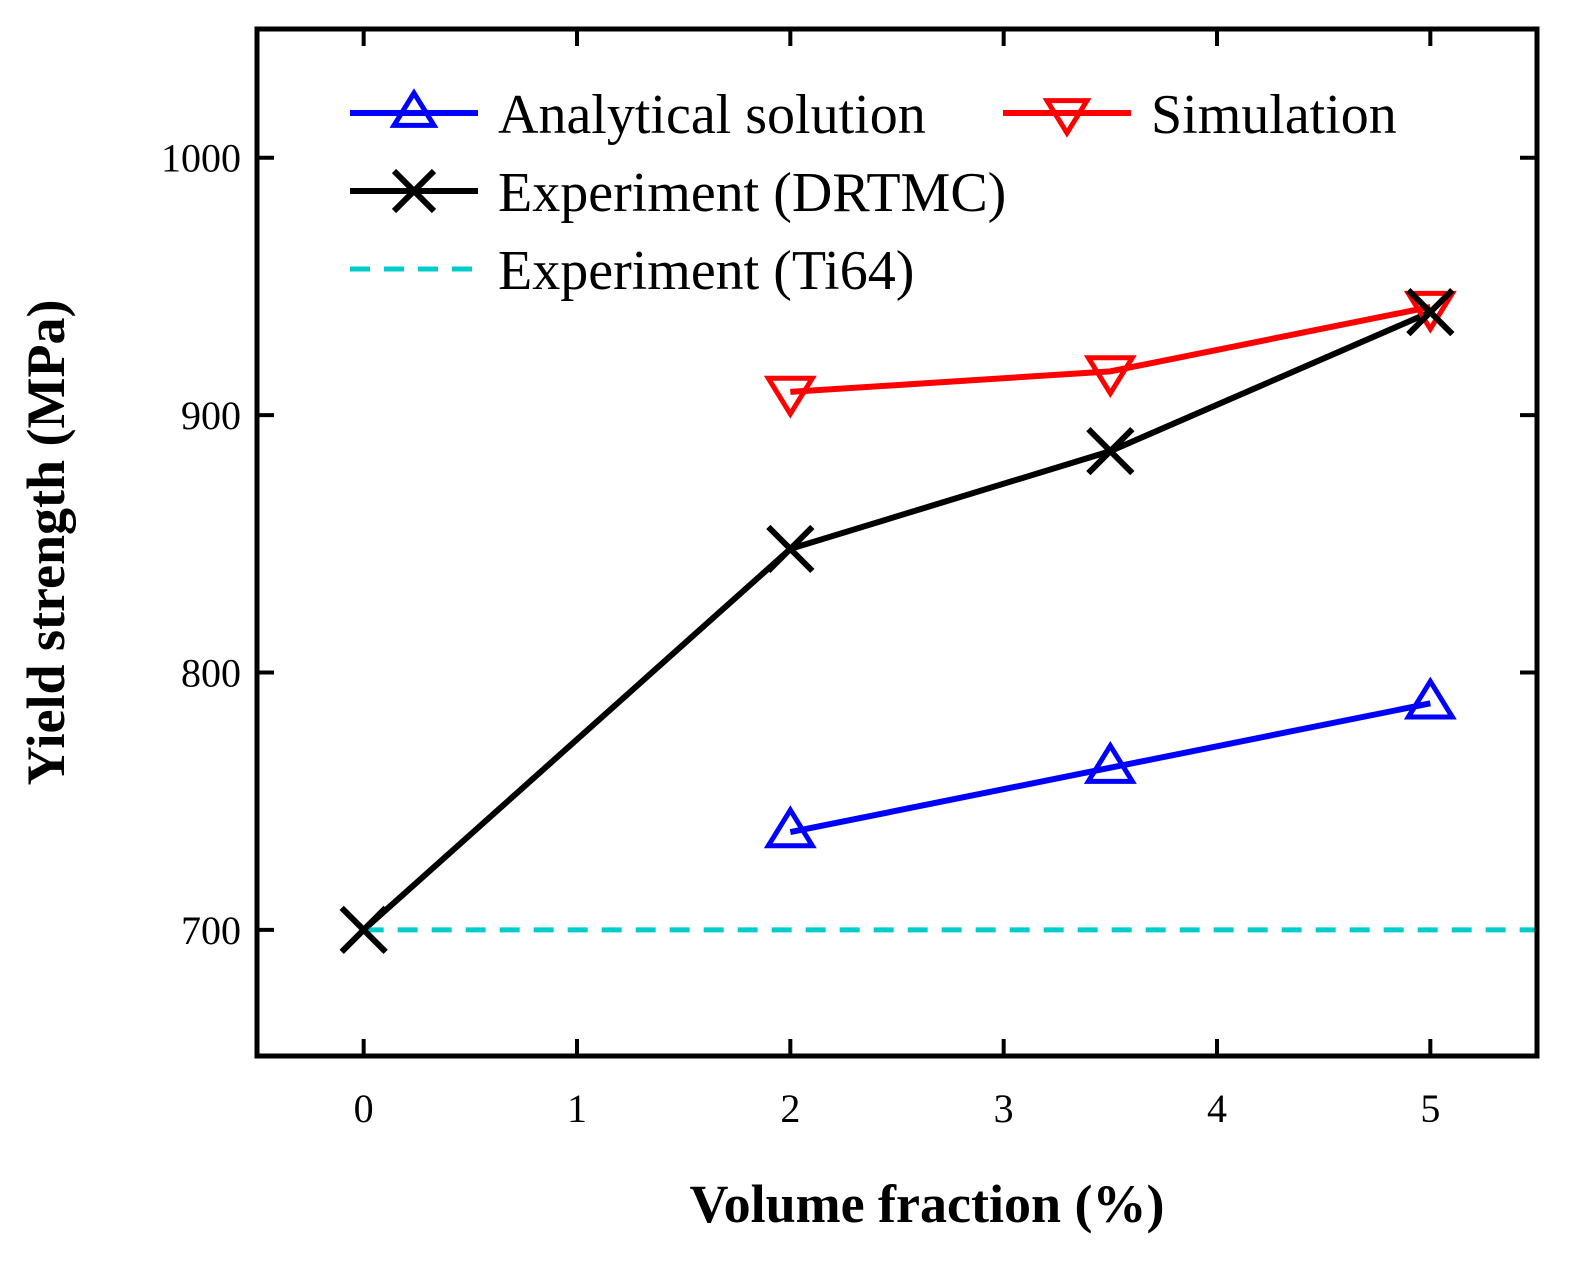 This screenshot has height=1279, width=1583. Describe the element at coordinates (712, 115) in the screenshot. I see `legend-label-analytical-solution: Analytical solution` at that location.